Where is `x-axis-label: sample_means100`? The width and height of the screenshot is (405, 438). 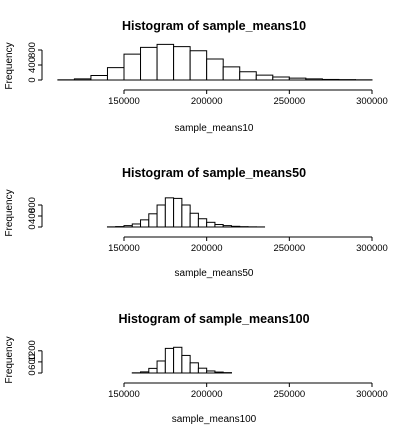 x-axis-label: sample_means100 is located at coordinates (214, 419).